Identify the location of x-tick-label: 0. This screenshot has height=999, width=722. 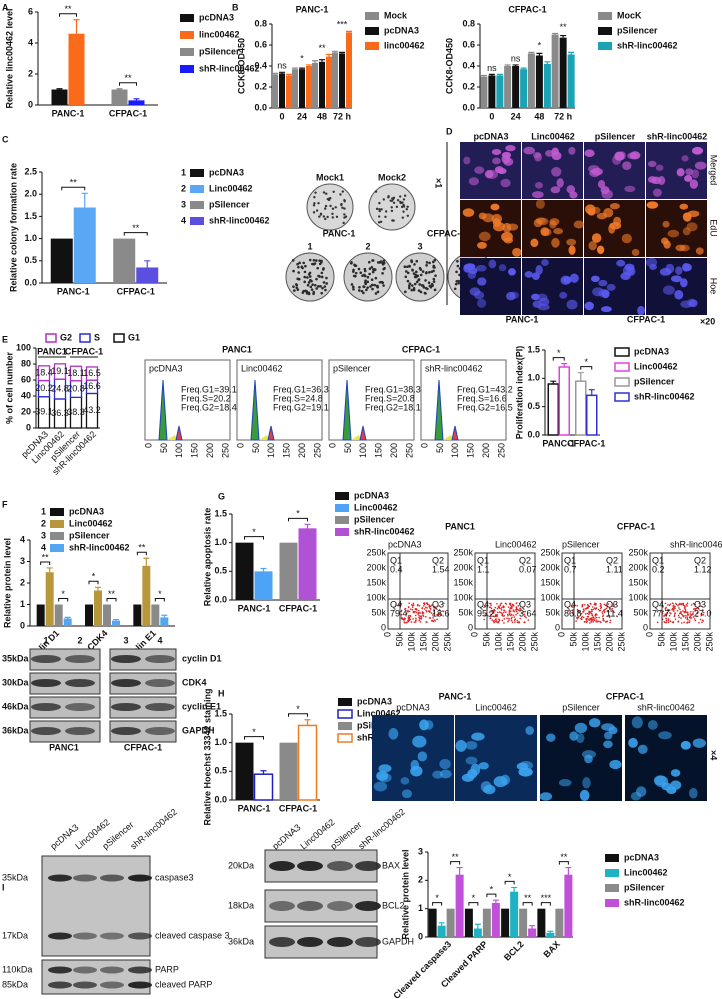
(491, 116).